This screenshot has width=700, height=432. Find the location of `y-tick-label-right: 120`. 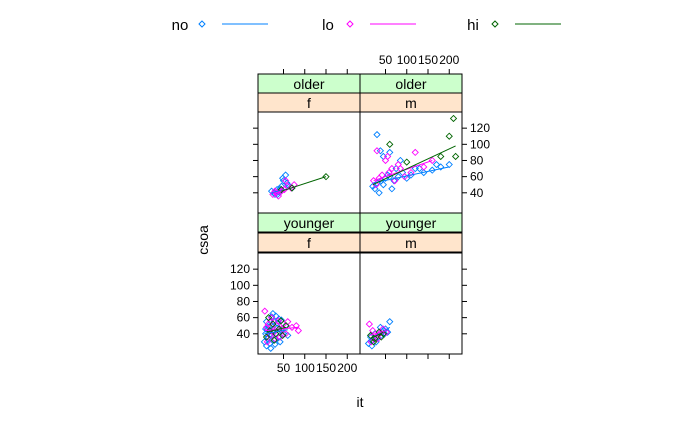

y-tick-label-right: 120 is located at coordinates (480, 128).